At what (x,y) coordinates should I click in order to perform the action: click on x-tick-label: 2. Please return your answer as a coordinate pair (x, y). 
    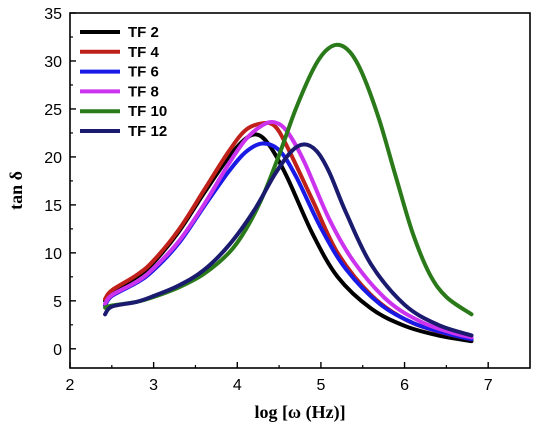
    Looking at the image, I should click on (70, 385).